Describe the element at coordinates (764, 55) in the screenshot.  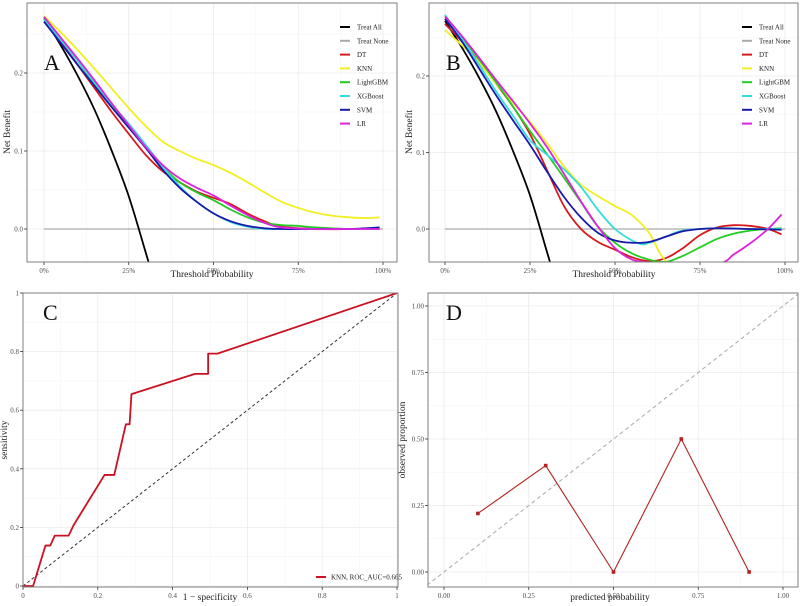
I see `legend-label: DT` at that location.